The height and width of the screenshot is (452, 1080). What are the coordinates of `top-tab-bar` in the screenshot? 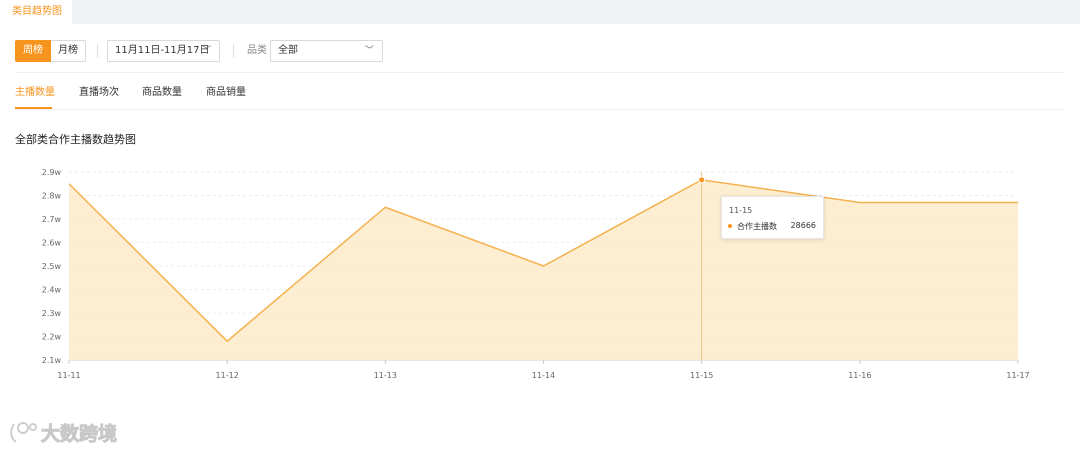 It's located at (540, 12).